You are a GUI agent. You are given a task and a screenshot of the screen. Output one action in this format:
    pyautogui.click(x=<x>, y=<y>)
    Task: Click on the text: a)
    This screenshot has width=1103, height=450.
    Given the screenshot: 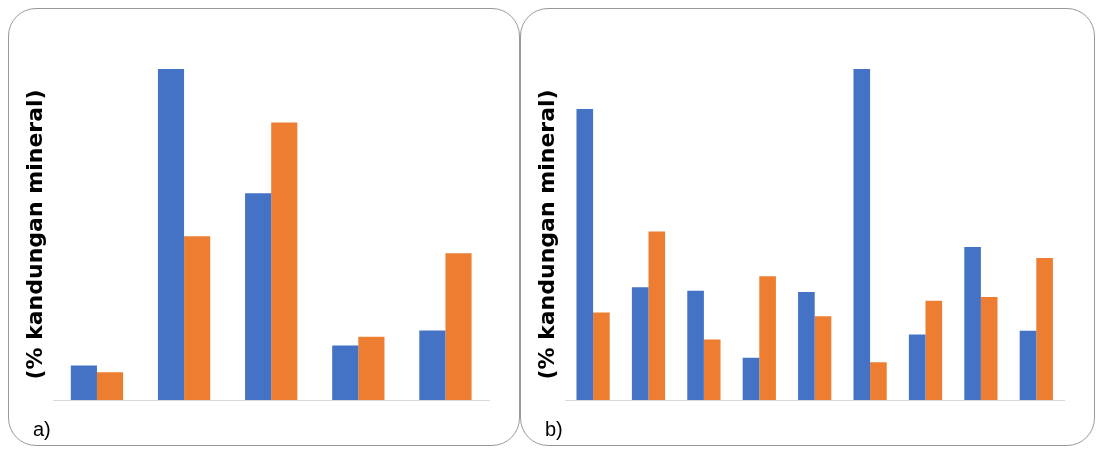 What is the action you would take?
    pyautogui.click(x=42, y=429)
    